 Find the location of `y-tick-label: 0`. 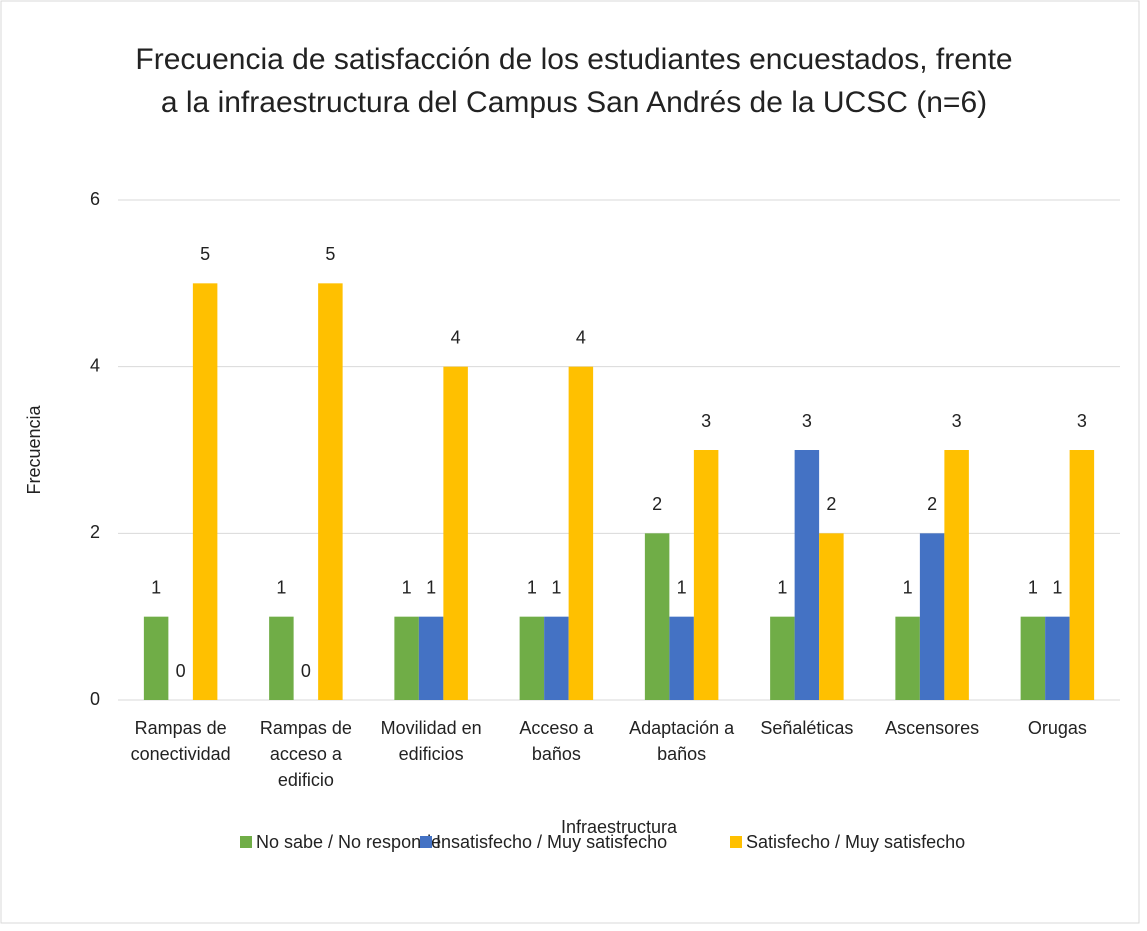

y-tick-label: 0 is located at coordinates (95, 699).